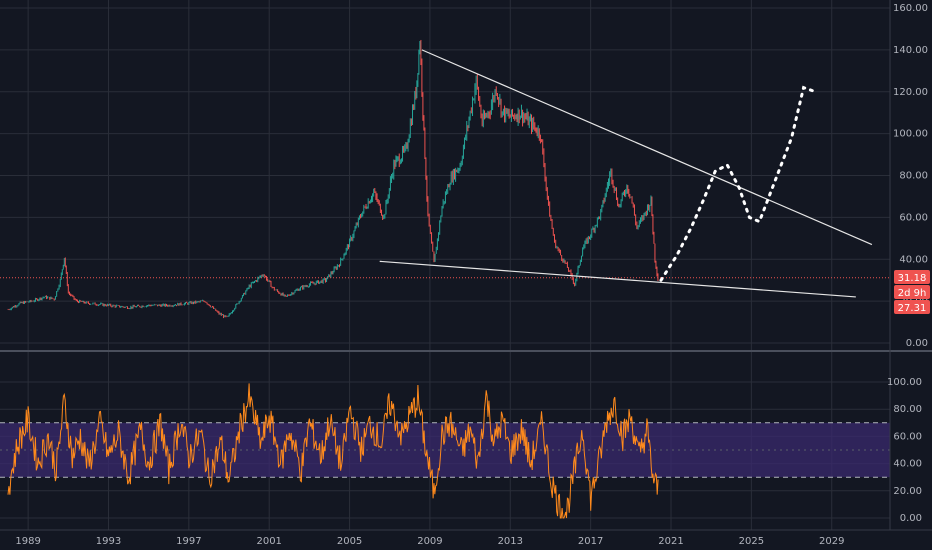 This screenshot has width=932, height=550. I want to click on price-axis-tick-6: 40.00, so click(913, 259).